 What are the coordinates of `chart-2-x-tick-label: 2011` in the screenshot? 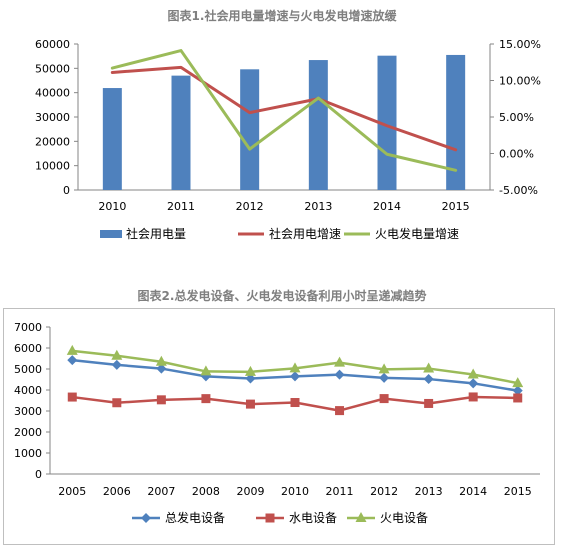 It's located at (340, 491).